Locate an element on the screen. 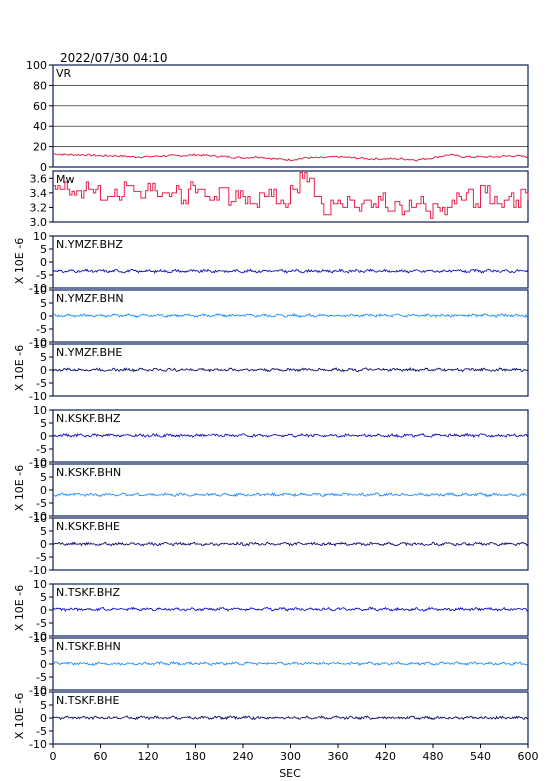  vr-ytick-label: 20 is located at coordinates (40, 147).